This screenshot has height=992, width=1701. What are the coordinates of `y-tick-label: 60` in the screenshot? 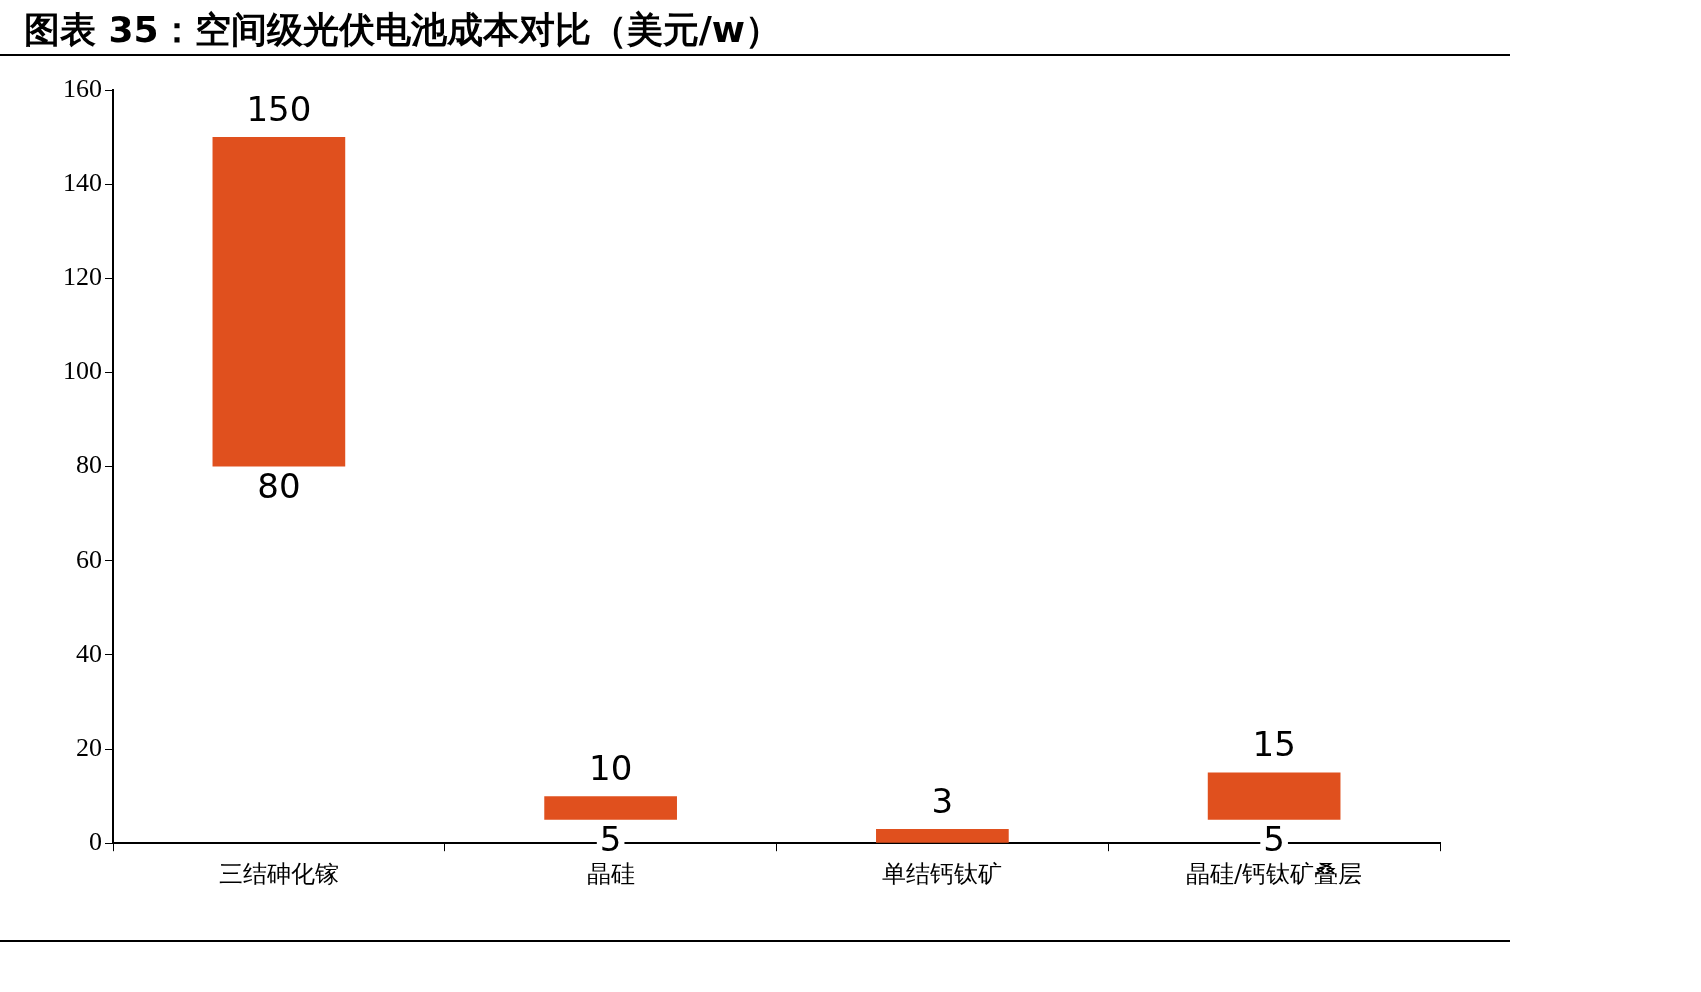 It's located at (89, 559).